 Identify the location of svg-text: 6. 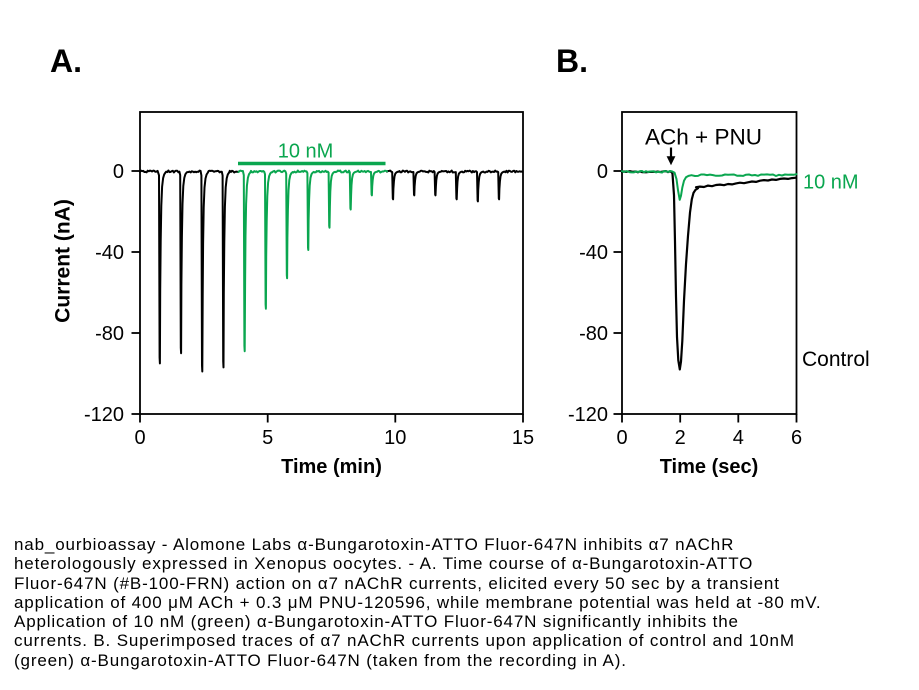
(796, 438).